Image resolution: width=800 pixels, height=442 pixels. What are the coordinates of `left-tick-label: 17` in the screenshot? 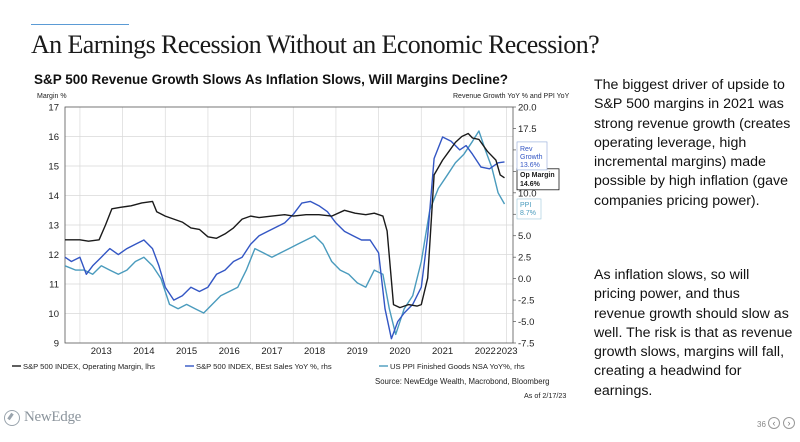 It's located at (53, 108).